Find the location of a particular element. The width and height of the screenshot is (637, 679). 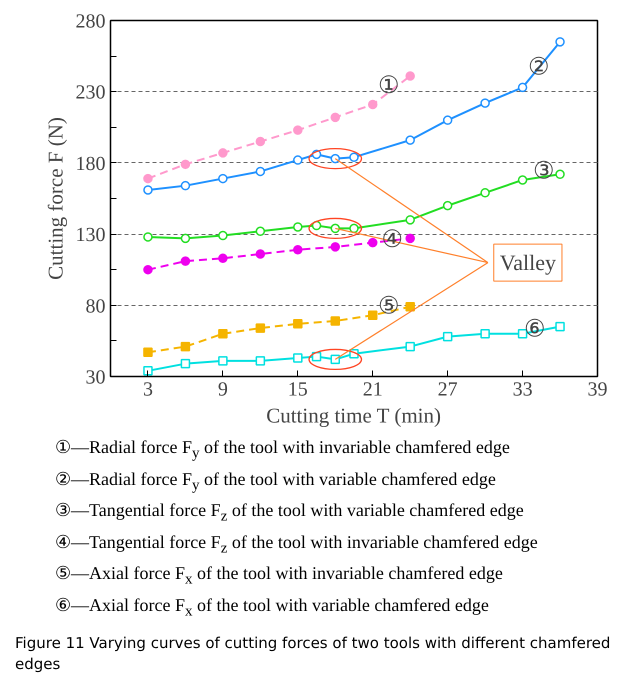

text: ⑥—Axial force F$_{x}$ of the tool with variable chamfered edge is located at coordinates (272, 608).